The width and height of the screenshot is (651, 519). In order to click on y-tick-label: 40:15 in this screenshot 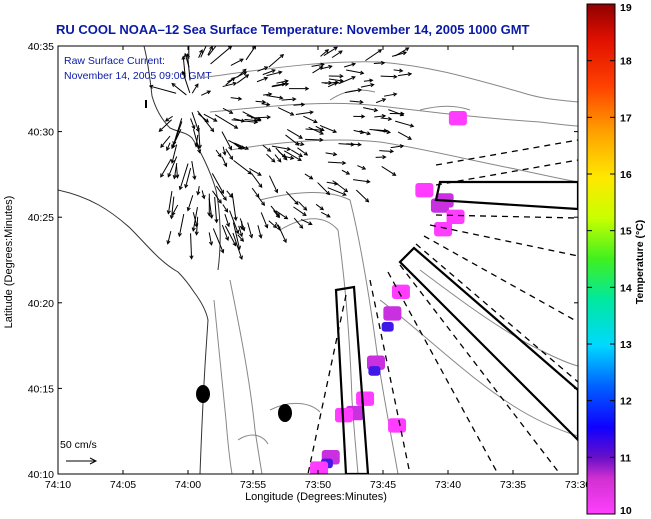, I will do `click(41, 389)`.